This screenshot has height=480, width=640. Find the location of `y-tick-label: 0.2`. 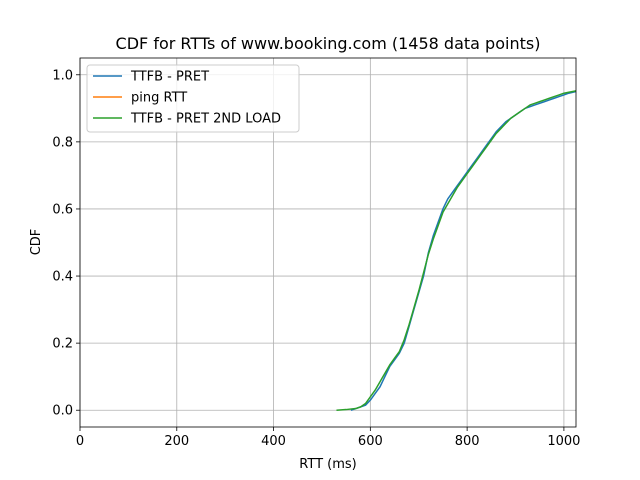

y-tick-label: 0.2 is located at coordinates (62, 344).